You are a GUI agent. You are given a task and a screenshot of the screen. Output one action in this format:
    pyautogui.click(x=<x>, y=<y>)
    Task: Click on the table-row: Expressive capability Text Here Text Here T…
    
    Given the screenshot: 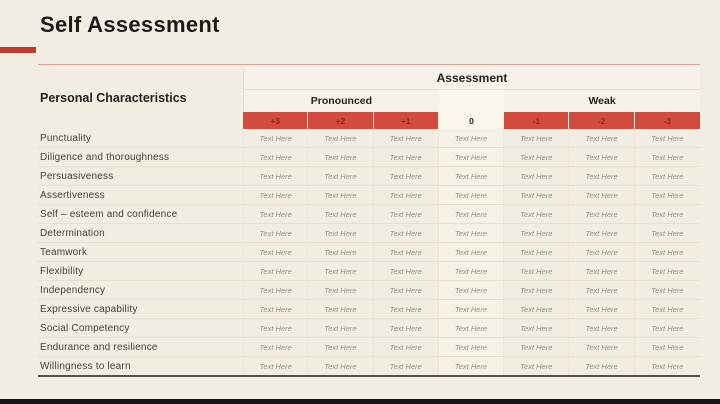 What is the action you would take?
    pyautogui.click(x=369, y=309)
    